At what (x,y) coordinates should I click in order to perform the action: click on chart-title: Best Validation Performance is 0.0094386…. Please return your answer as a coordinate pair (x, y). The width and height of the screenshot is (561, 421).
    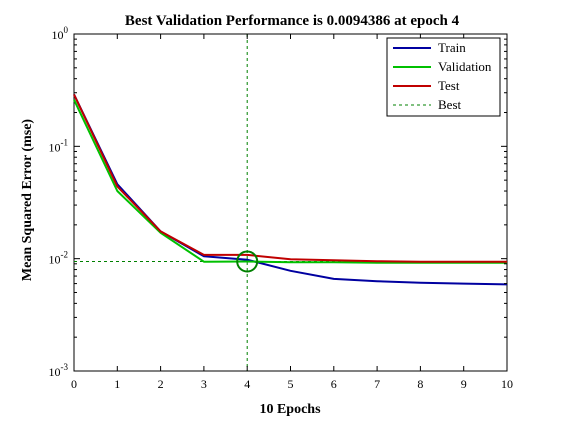
    Looking at the image, I should click on (292, 21).